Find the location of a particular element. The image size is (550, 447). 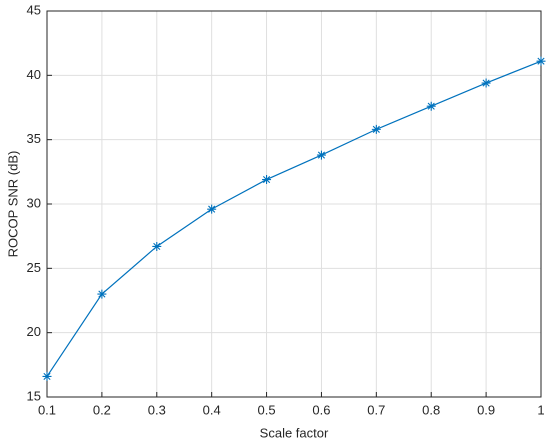

x-tick-label: 1 is located at coordinates (540, 409).